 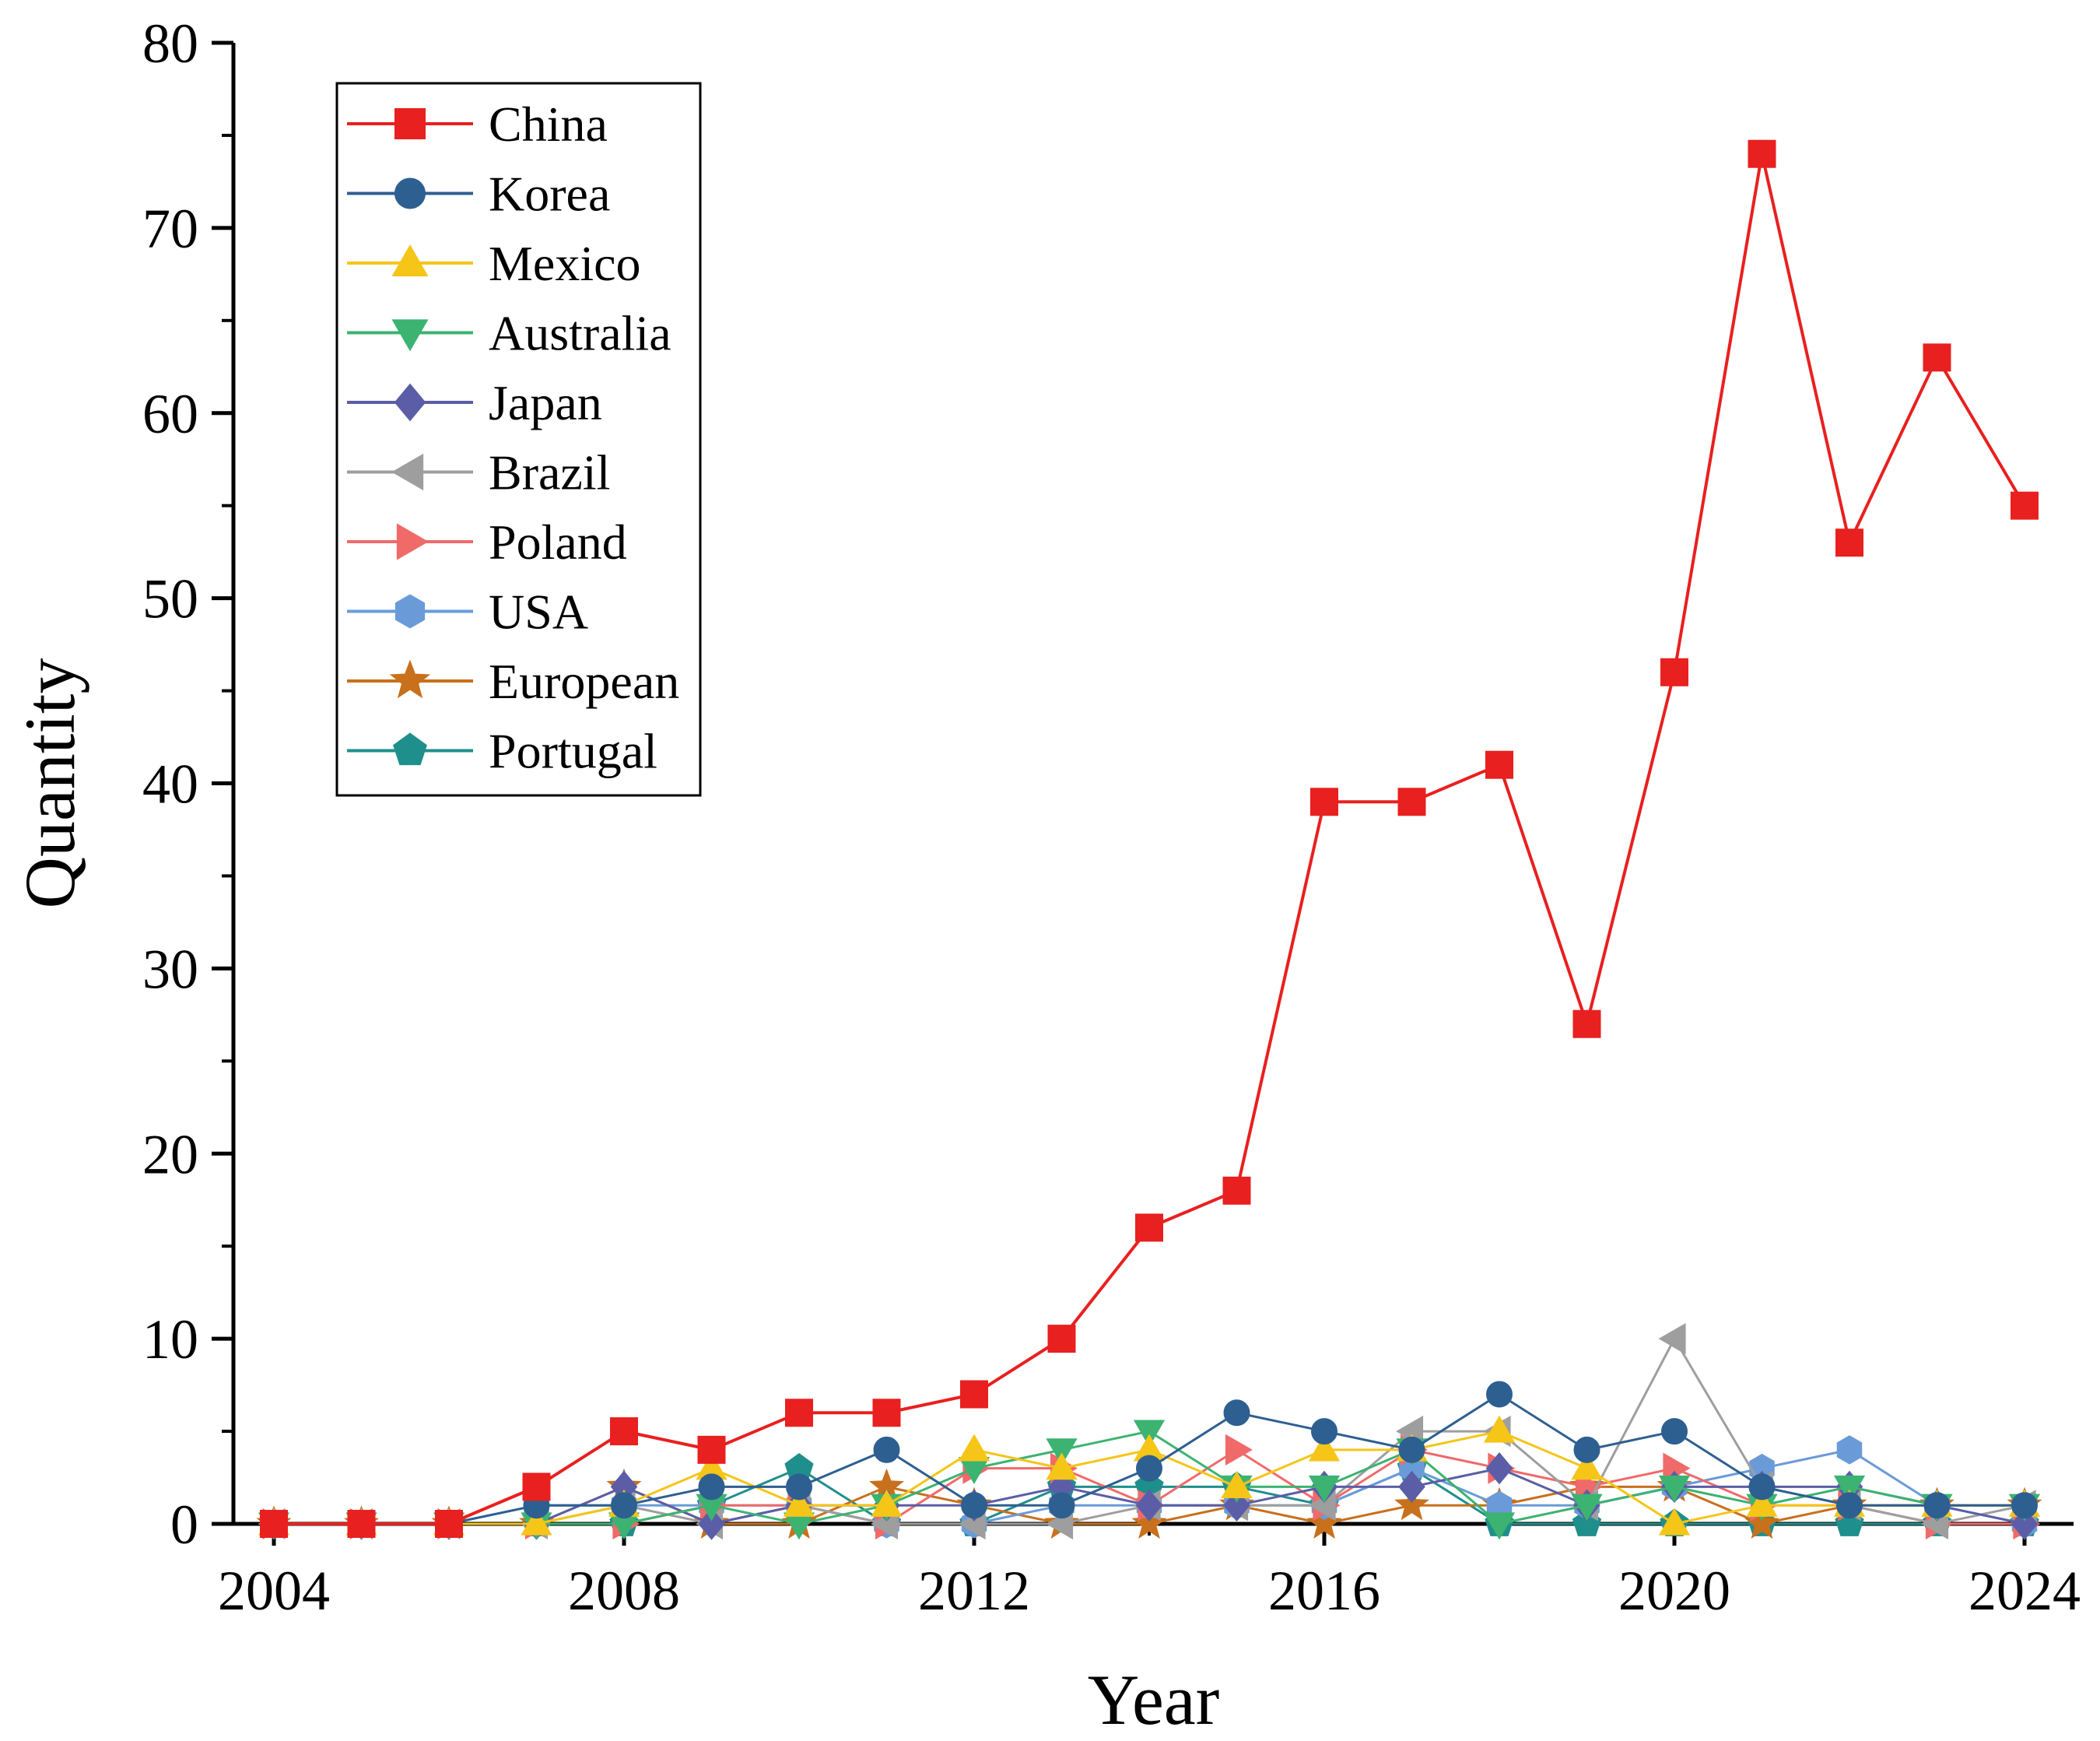 I want to click on legend-item-european: European, so click(x=513, y=681).